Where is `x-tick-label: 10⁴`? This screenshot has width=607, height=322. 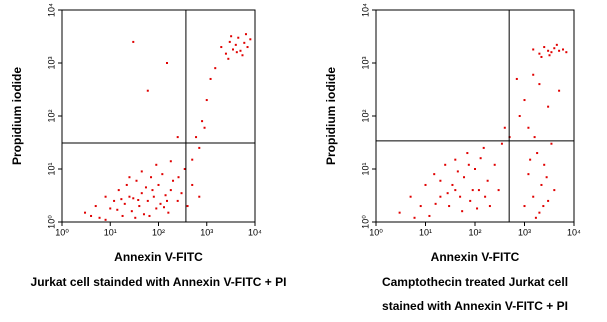
x-tick-label: 10⁴ is located at coordinates (255, 232).